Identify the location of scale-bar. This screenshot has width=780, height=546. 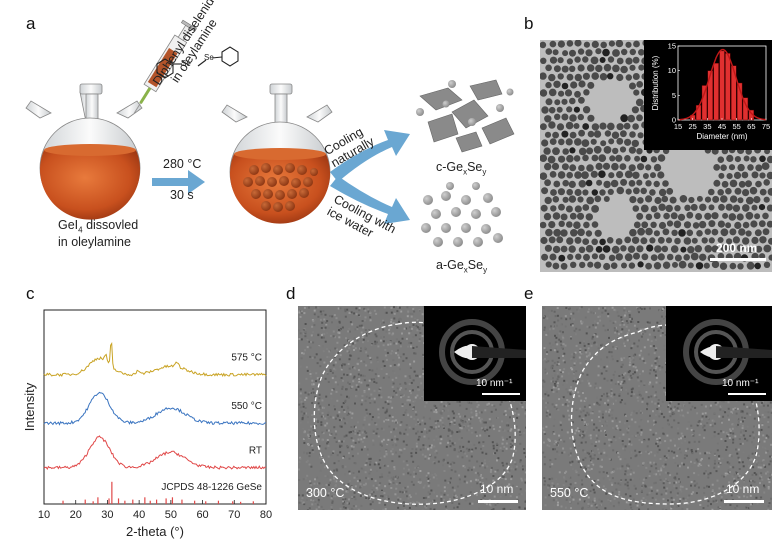
(738, 259).